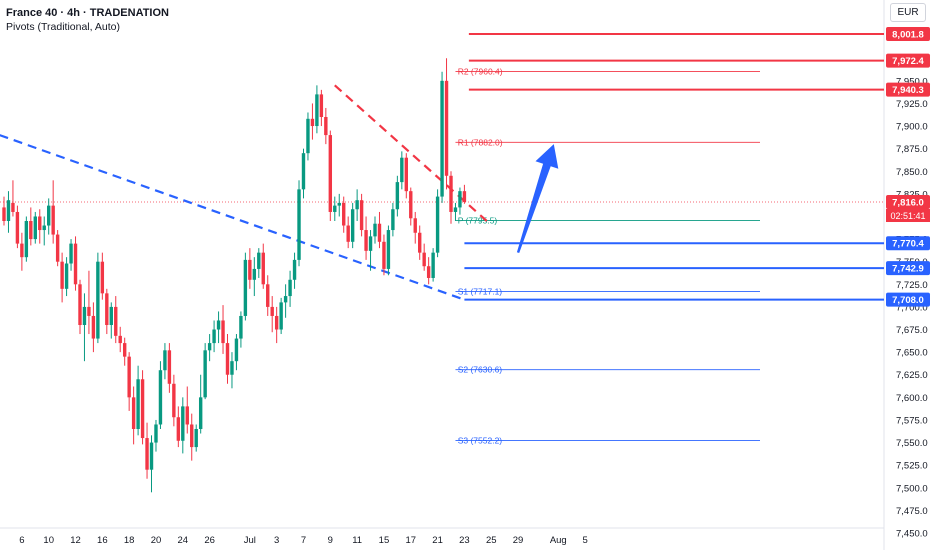 Image resolution: width=932 pixels, height=550 pixels. Describe the element at coordinates (908, 12) in the screenshot. I see `currency-badge: EUR` at that location.